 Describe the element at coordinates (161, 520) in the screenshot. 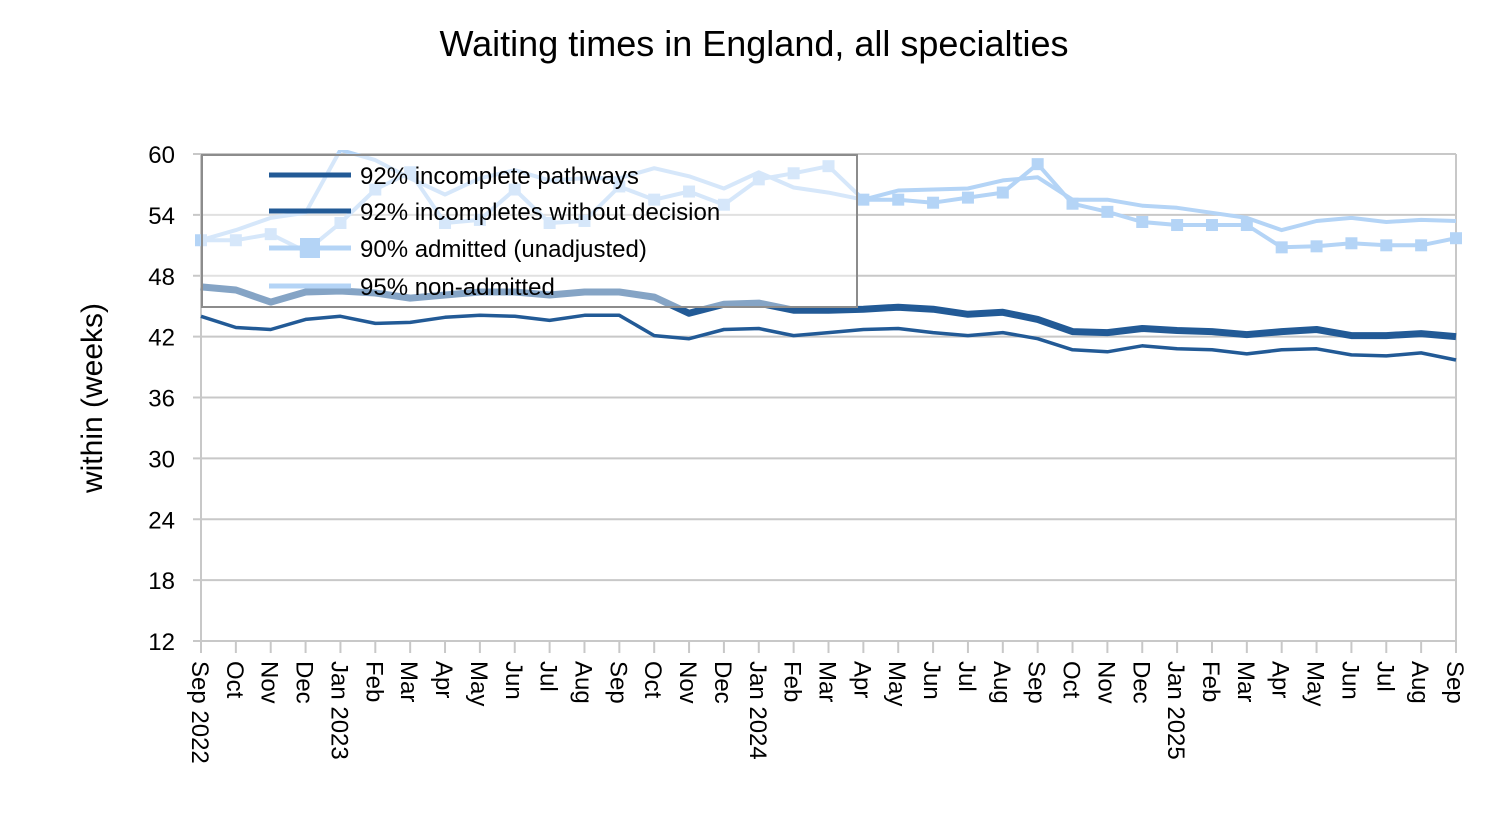

I see `y-tick-label: 24` at that location.